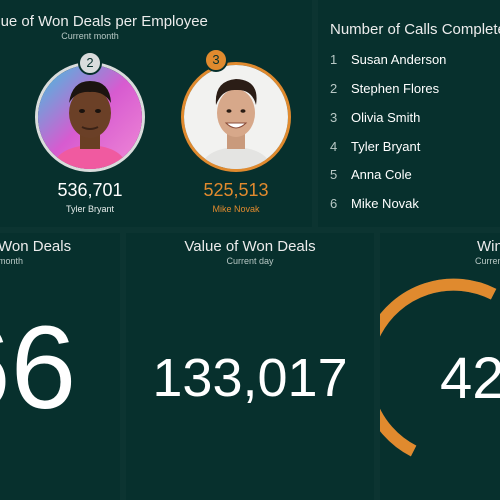  Describe the element at coordinates (90, 36) in the screenshot. I see `leaderboard-subtitle: Current month` at that location.